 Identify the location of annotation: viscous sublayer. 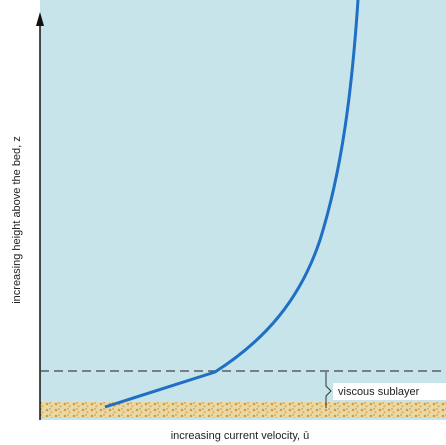
(379, 392).